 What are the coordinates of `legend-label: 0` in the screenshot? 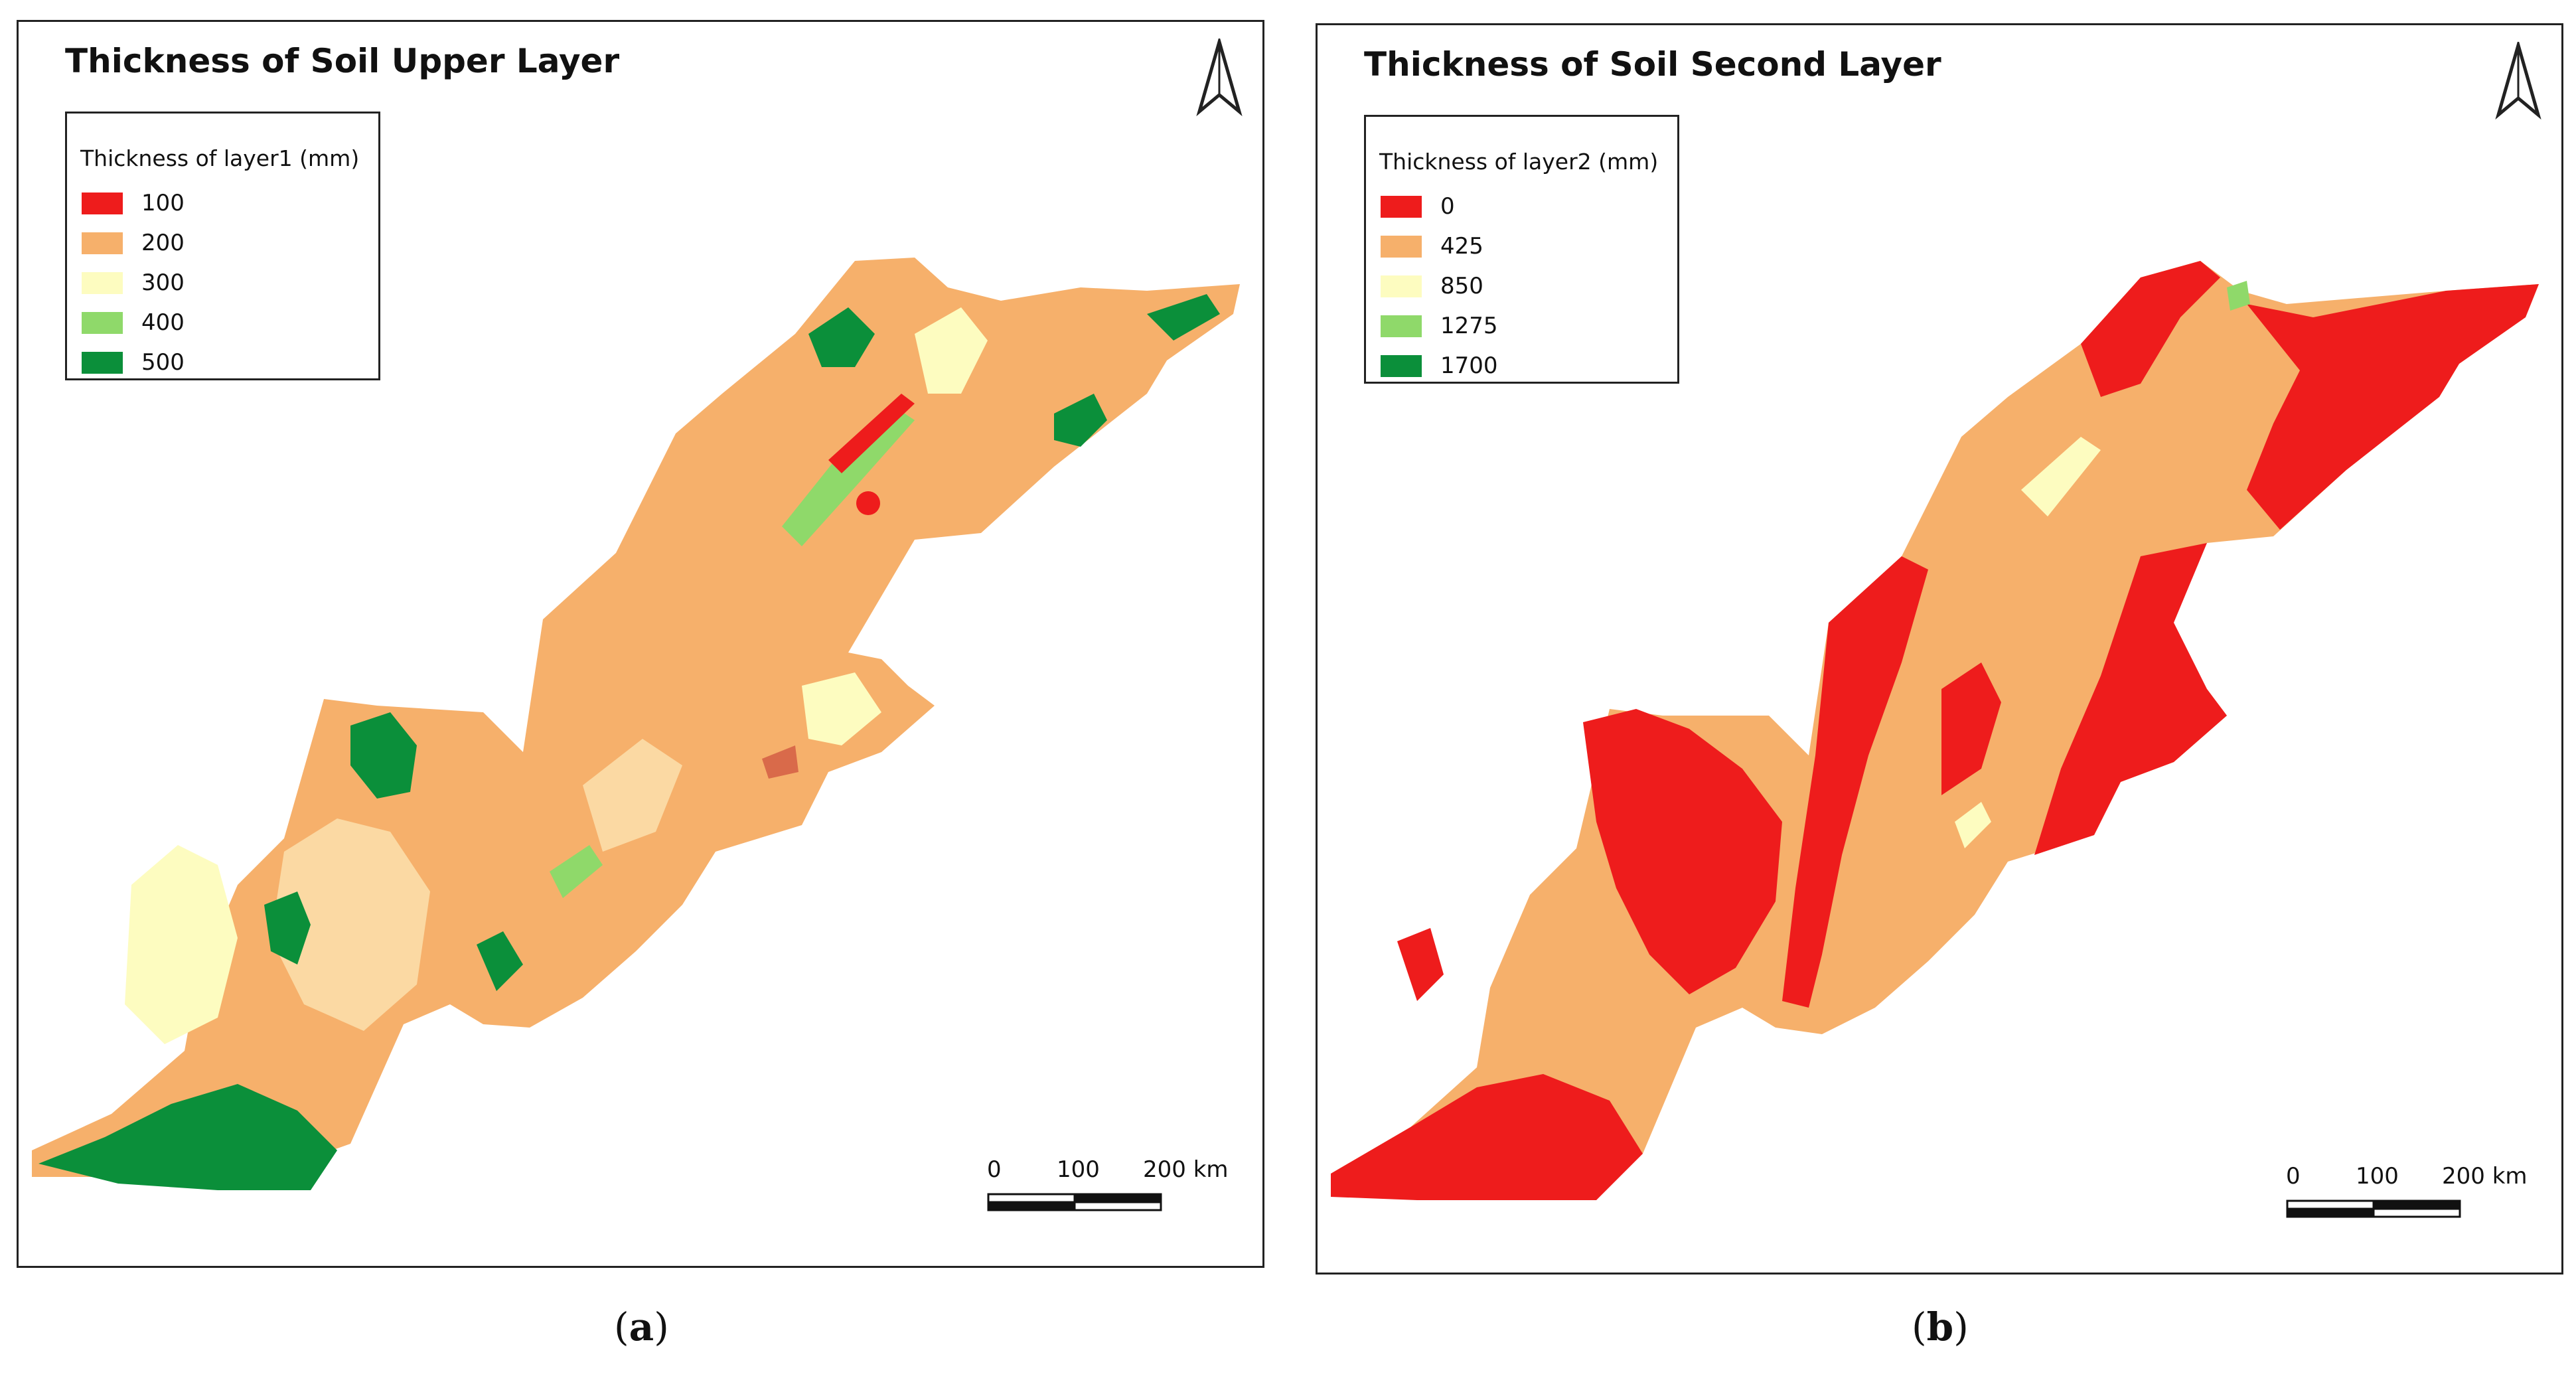 It's located at (1447, 207).